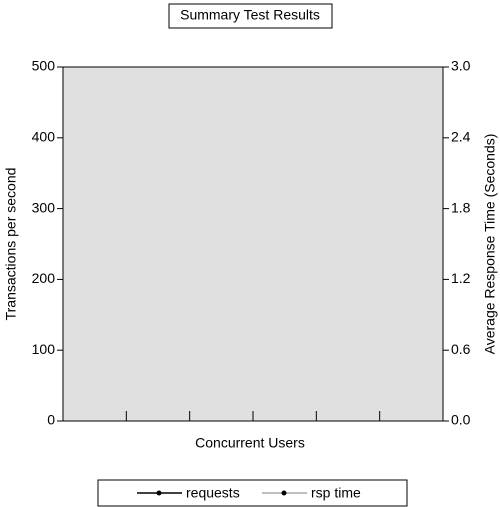  Describe the element at coordinates (461, 278) in the screenshot. I see `y2-tick-label: 1.2` at that location.